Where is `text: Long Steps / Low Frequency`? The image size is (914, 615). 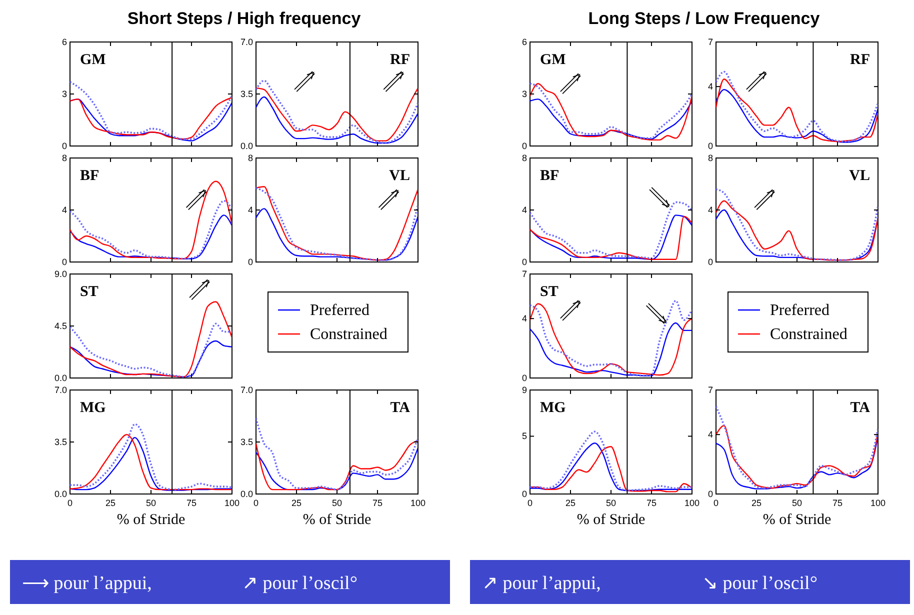 text: Long Steps / Low Frequency is located at coordinates (704, 18).